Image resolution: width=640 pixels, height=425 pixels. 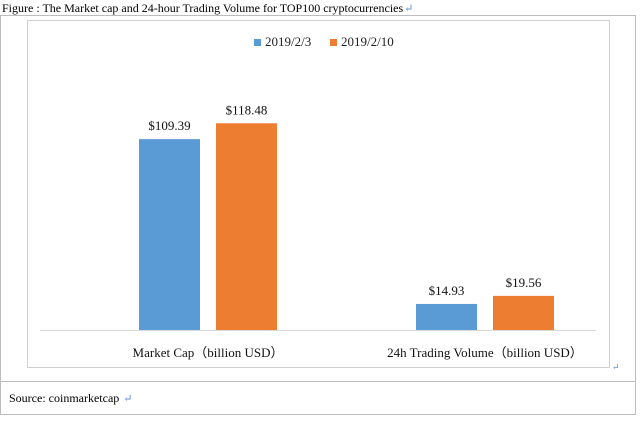 What do you see at coordinates (367, 41) in the screenshot?
I see `legend-label-2: 2019/2/10` at bounding box center [367, 41].